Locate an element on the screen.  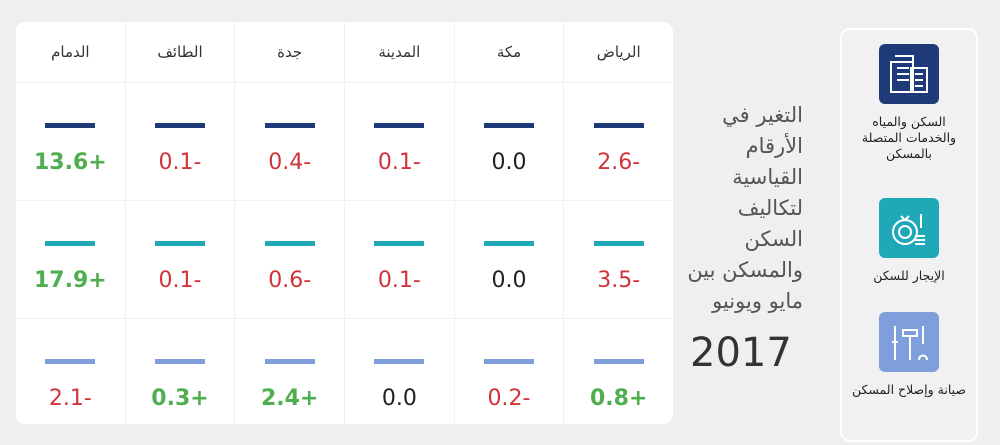
tools-icon is located at coordinates (909, 342).